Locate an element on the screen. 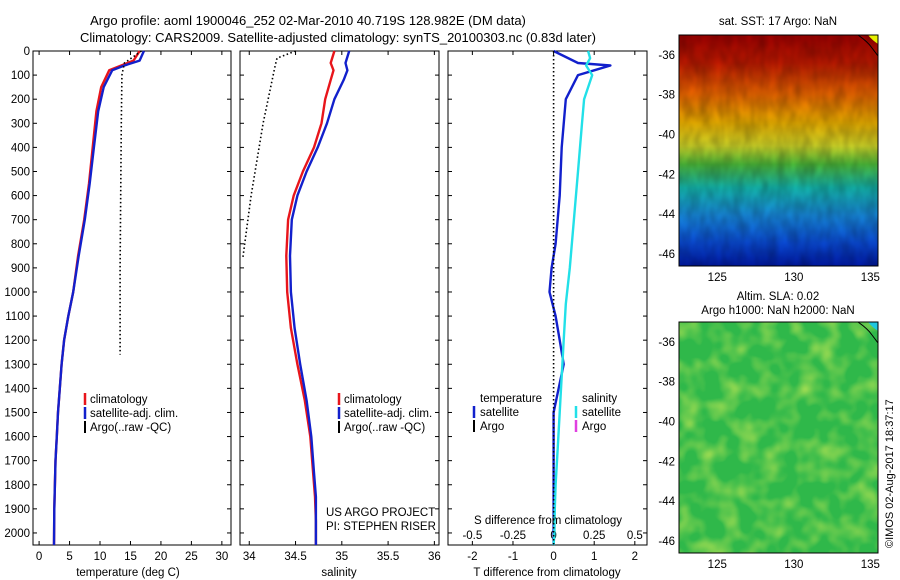  difference-top-tick-label: -0.25 is located at coordinates (513, 536).